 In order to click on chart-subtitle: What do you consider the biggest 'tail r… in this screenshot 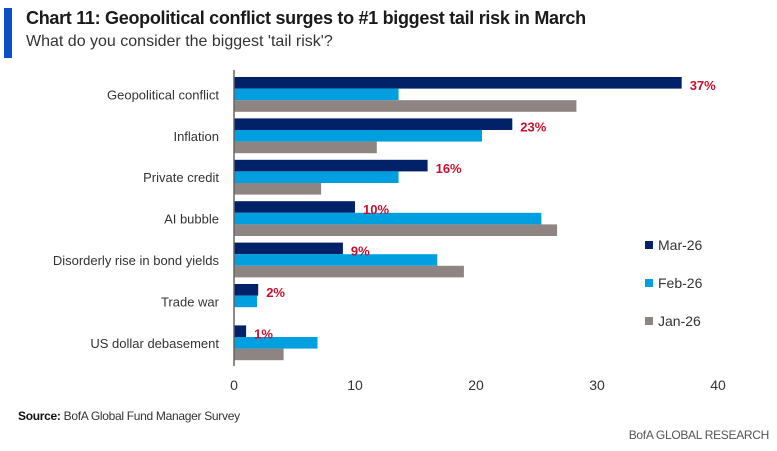, I will do `click(179, 41)`.